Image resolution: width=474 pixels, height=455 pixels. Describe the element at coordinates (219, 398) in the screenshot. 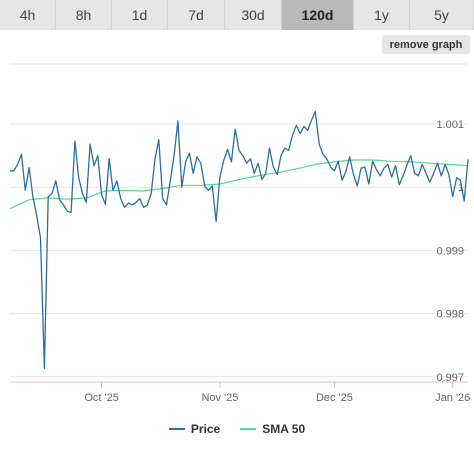

I see `x-tick-label: Nov '25` at that location.